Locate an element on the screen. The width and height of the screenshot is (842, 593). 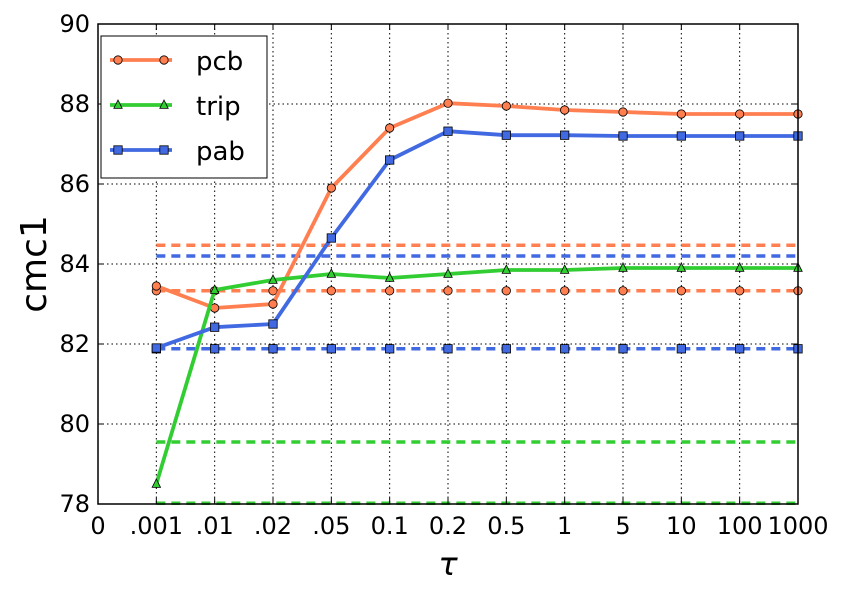
x-tick-label: 0.5 is located at coordinates (506, 526).